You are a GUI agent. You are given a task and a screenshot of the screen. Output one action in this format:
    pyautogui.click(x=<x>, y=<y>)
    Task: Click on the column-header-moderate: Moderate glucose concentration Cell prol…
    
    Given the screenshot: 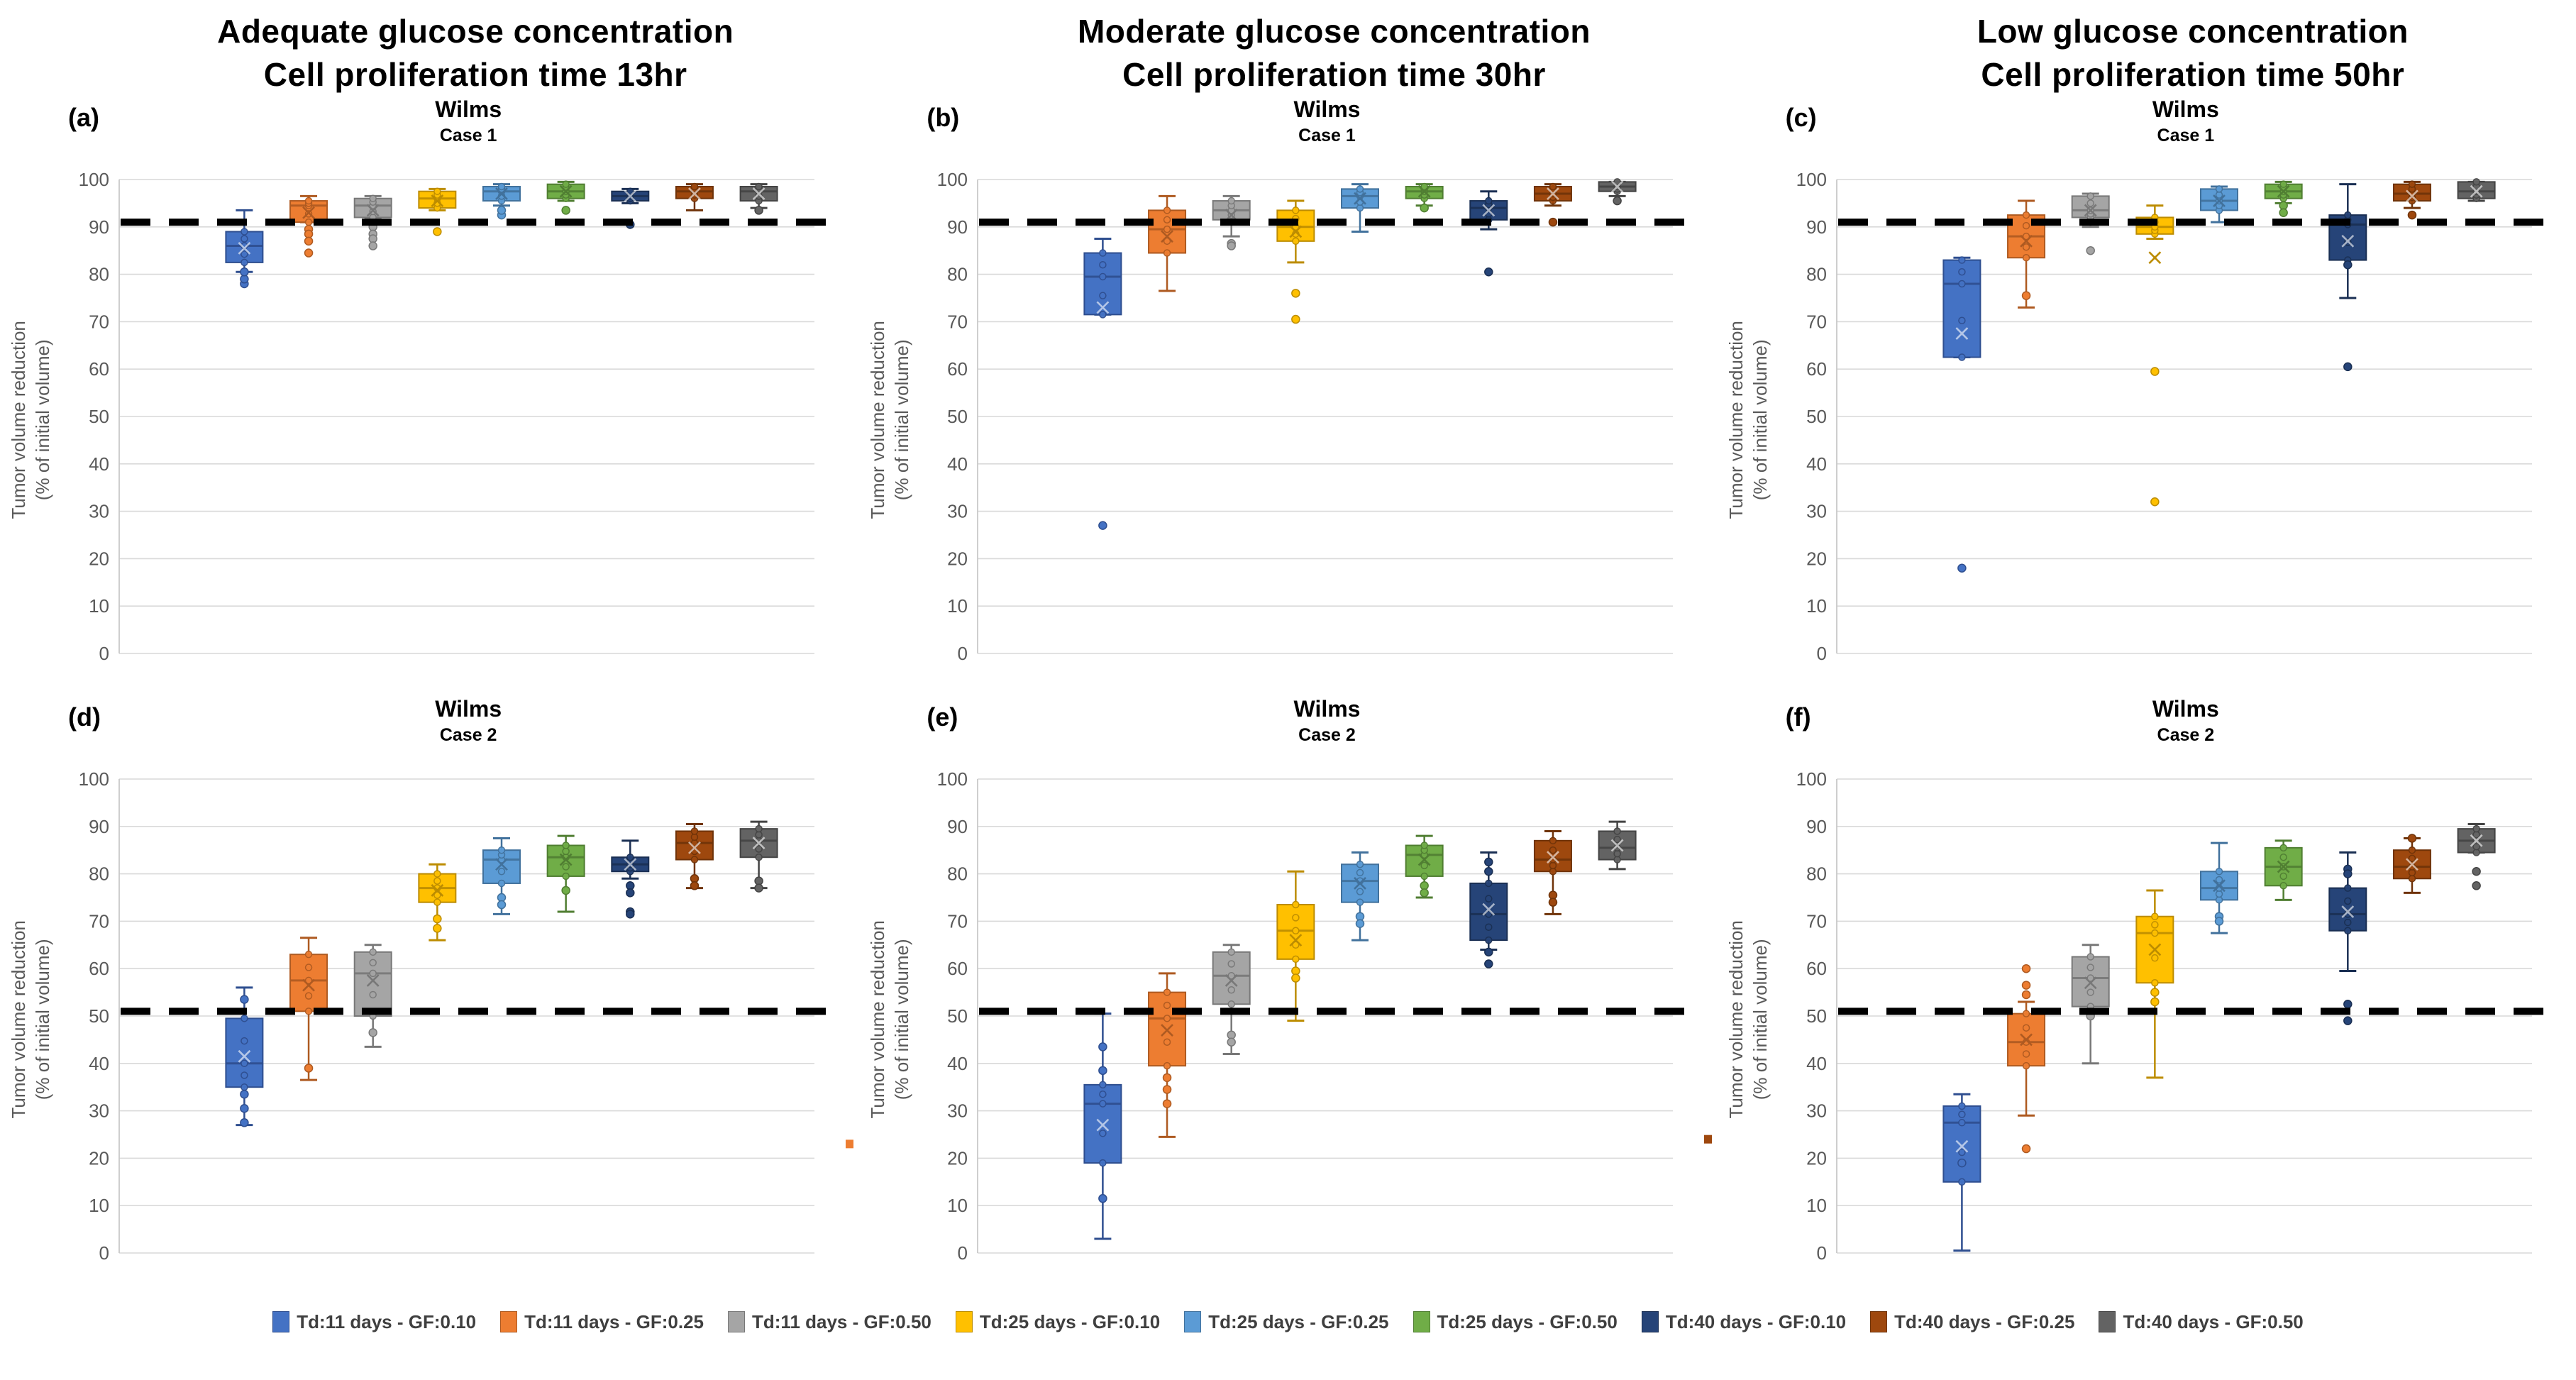 What is the action you would take?
    pyautogui.click(x=1287, y=53)
    